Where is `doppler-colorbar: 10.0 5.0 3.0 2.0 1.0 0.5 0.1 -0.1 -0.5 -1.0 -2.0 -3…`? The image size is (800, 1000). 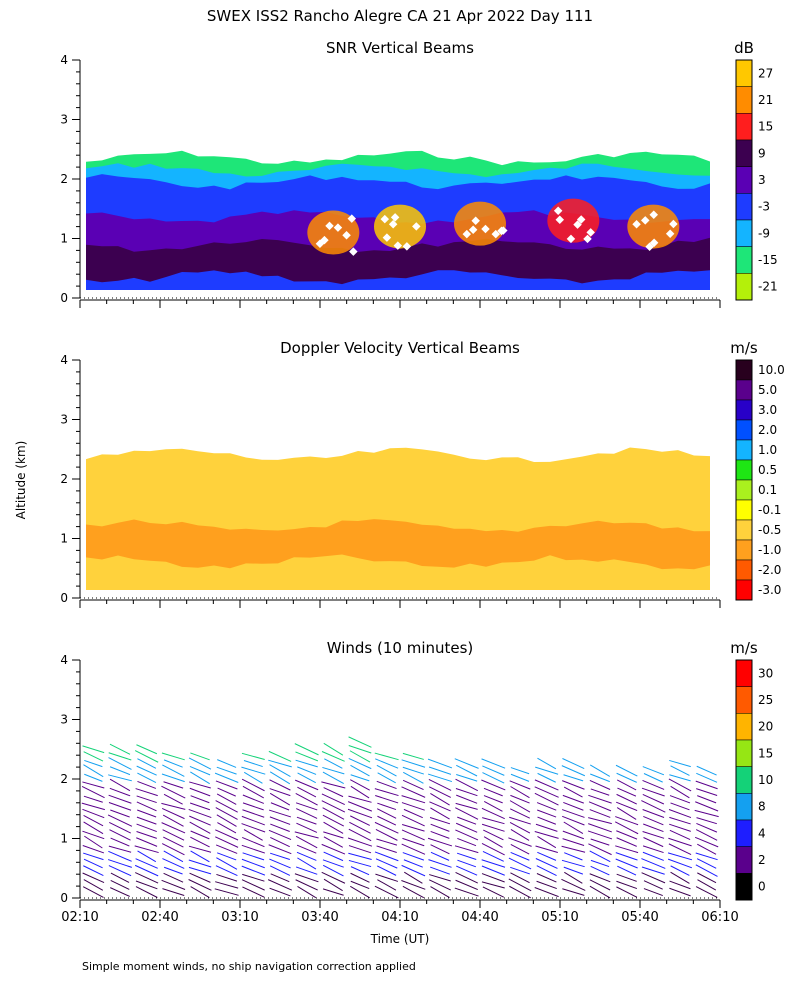
doppler-colorbar: 10.0 5.0 3.0 2.0 1.0 0.5 0.1 -0.1 -0.5 -1.0 -2.0 -3… is located at coordinates (760, 480).